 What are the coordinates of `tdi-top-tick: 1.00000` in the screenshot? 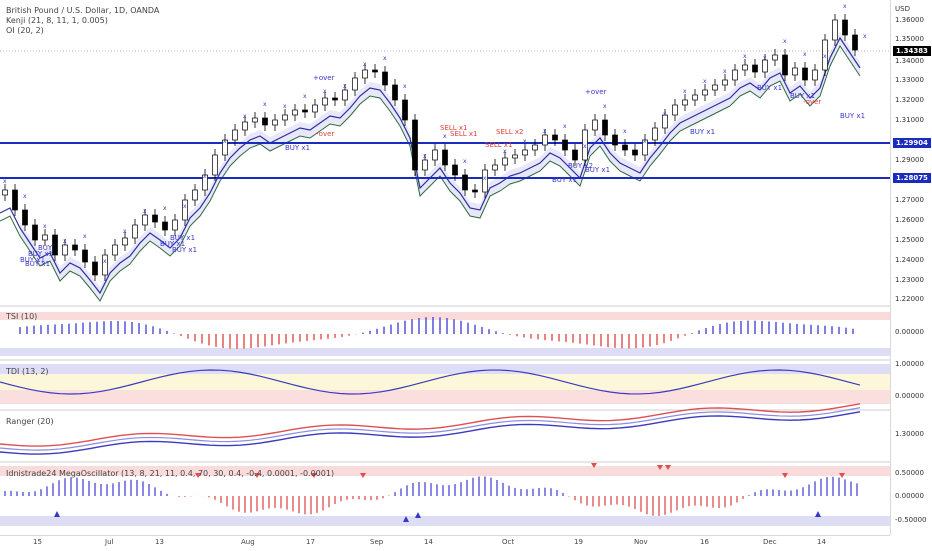 It's located at (909, 364).